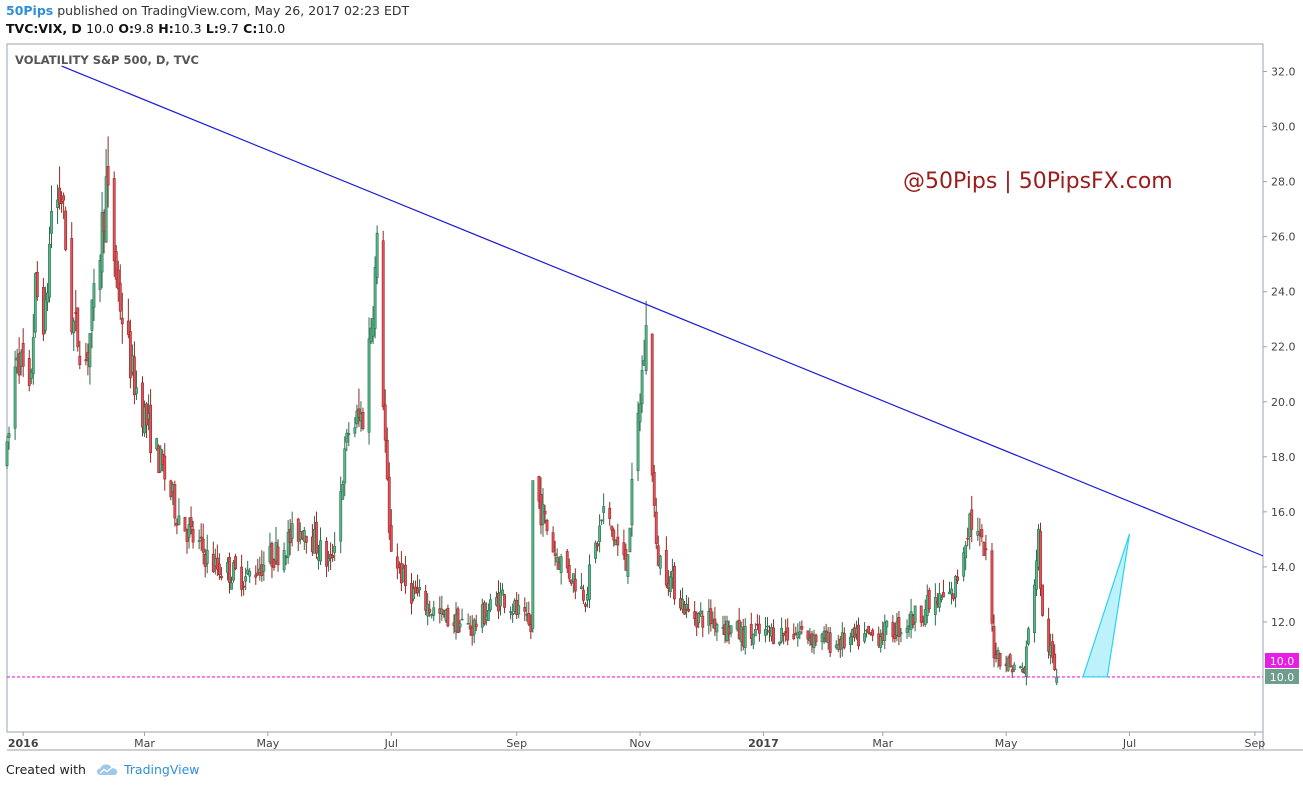 This screenshot has width=1303, height=788. Describe the element at coordinates (1006, 743) in the screenshot. I see `time-tick-label: May` at that location.